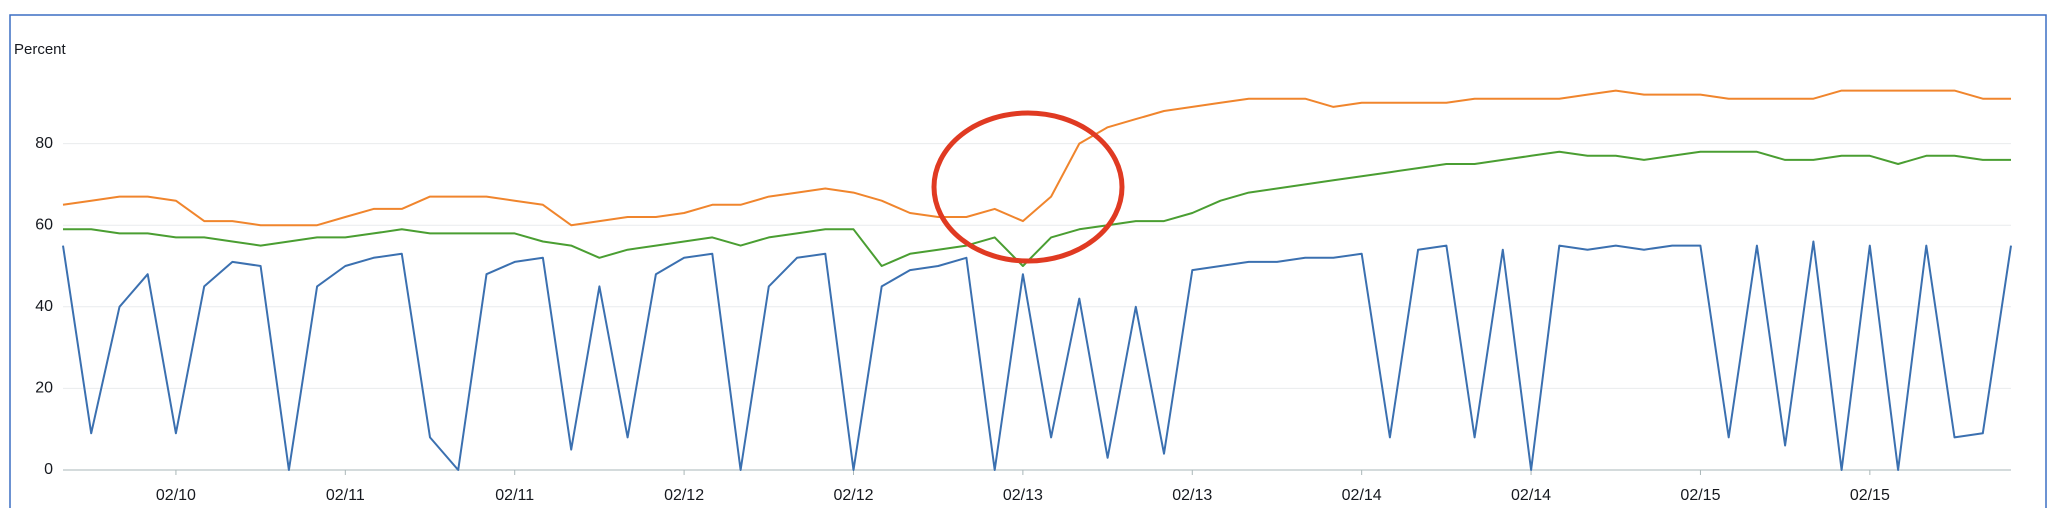  Describe the element at coordinates (44, 143) in the screenshot. I see `y-tick-label: 80` at that location.